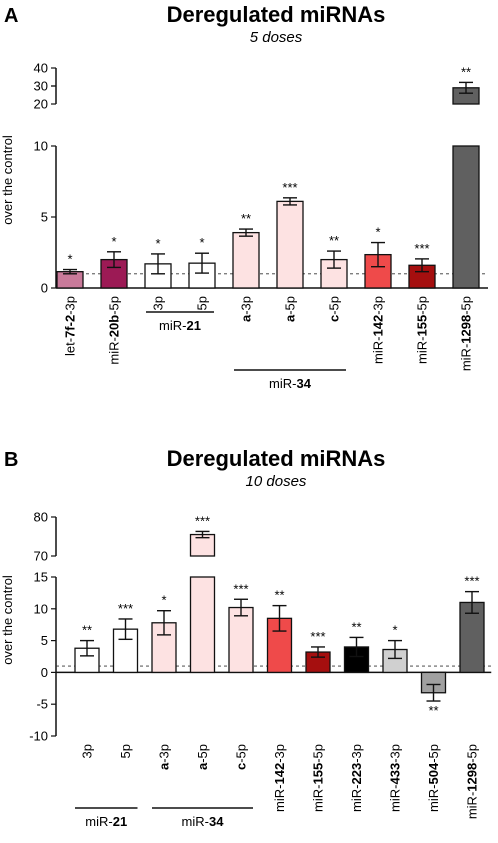 This screenshot has height=843, width=498. What do you see at coordinates (7, 180) in the screenshot?
I see `panel-a-ylabel: over the control` at bounding box center [7, 180].